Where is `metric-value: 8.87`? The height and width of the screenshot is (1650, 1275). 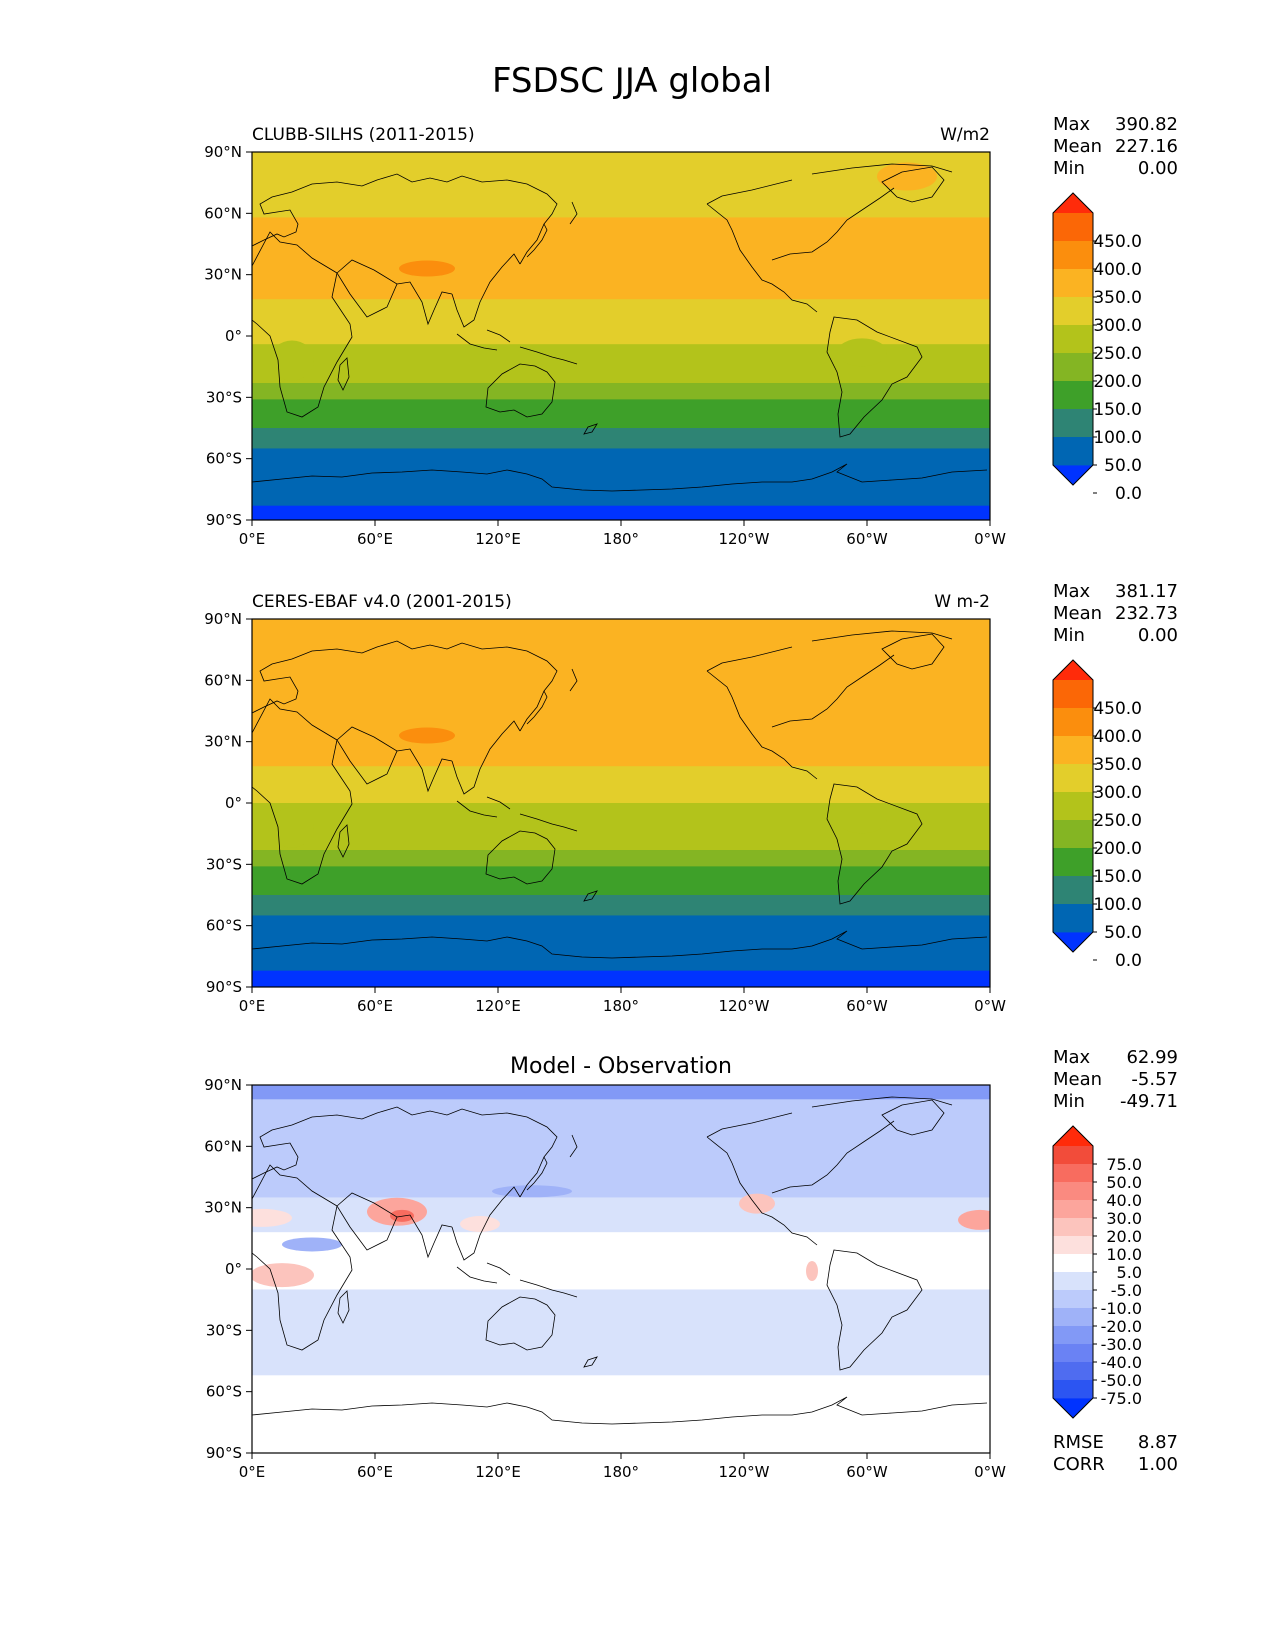 metric-value: 8.87 is located at coordinates (1158, 1442).